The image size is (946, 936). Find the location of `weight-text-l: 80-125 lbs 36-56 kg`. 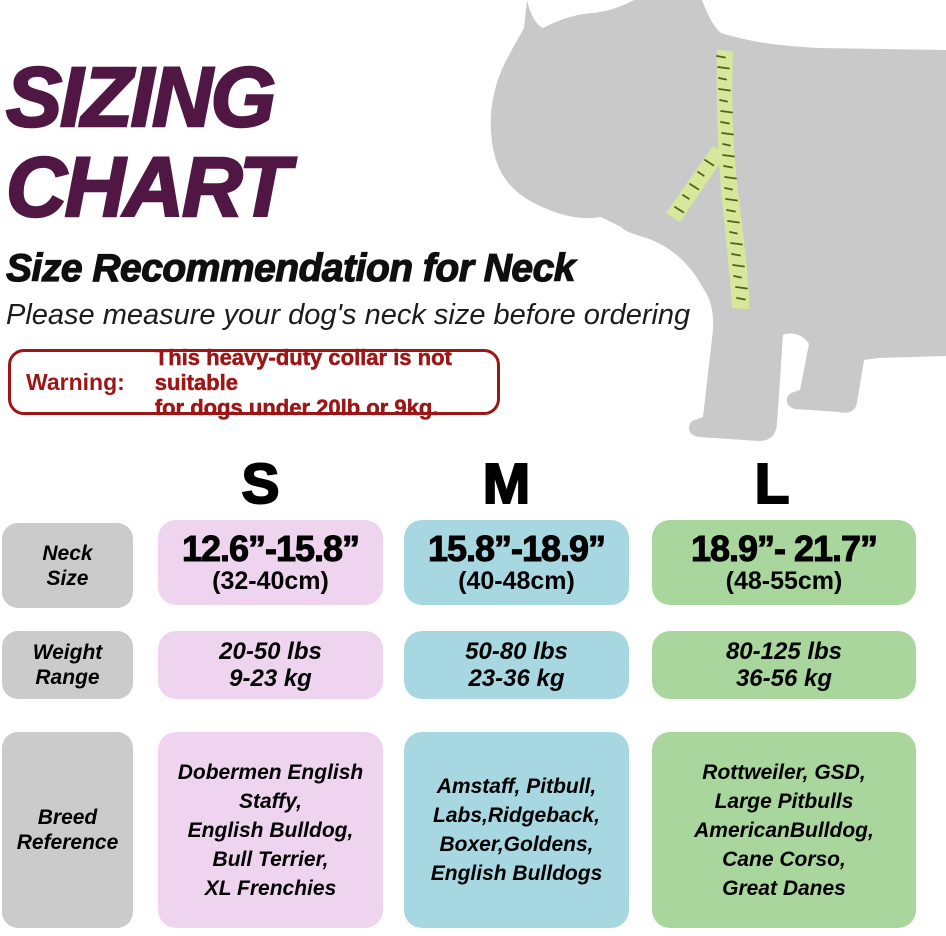

weight-text-l: 80-125 lbs 36-56 kg is located at coordinates (784, 665).